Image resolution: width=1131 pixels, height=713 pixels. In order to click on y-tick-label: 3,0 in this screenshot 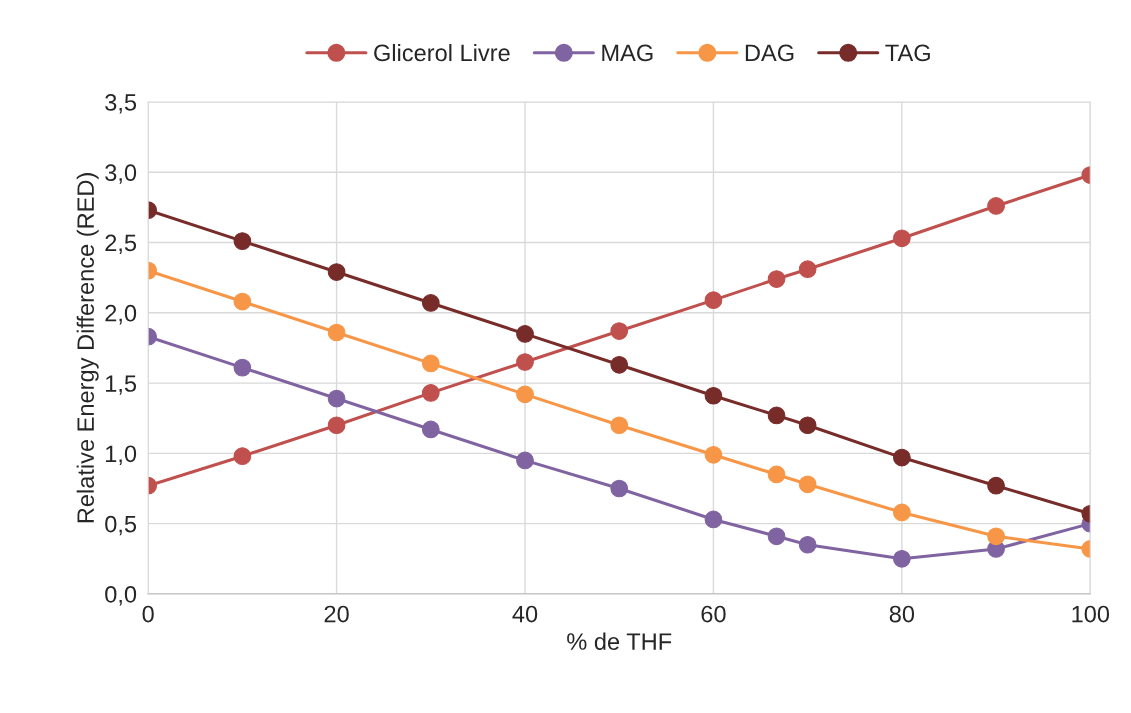, I will do `click(121, 174)`.